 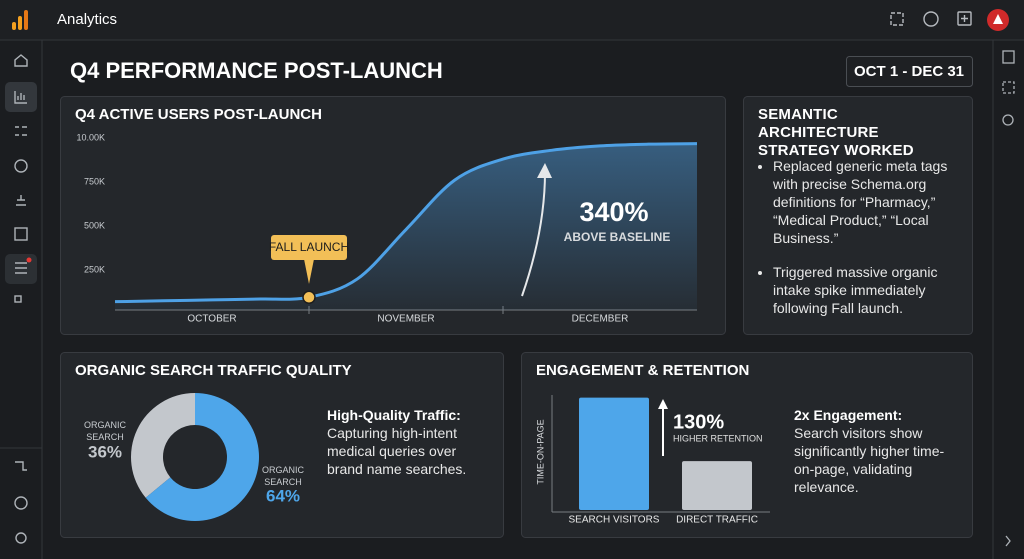 I want to click on side-insights, so click(x=1008, y=87).